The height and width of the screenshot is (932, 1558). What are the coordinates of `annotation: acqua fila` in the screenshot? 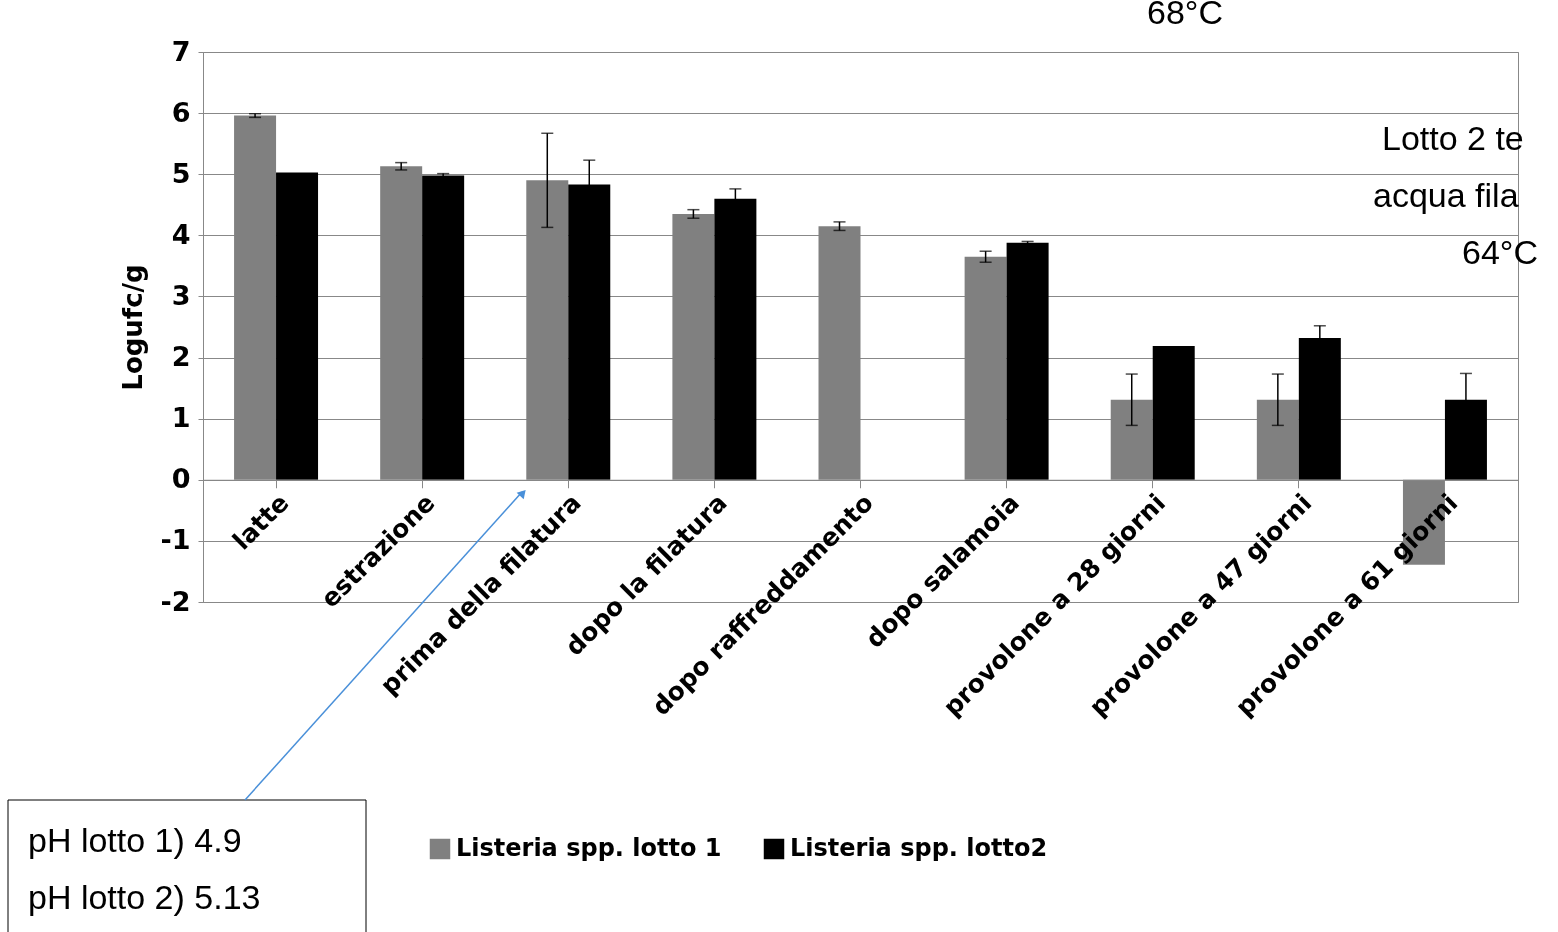 It's located at (1446, 195).